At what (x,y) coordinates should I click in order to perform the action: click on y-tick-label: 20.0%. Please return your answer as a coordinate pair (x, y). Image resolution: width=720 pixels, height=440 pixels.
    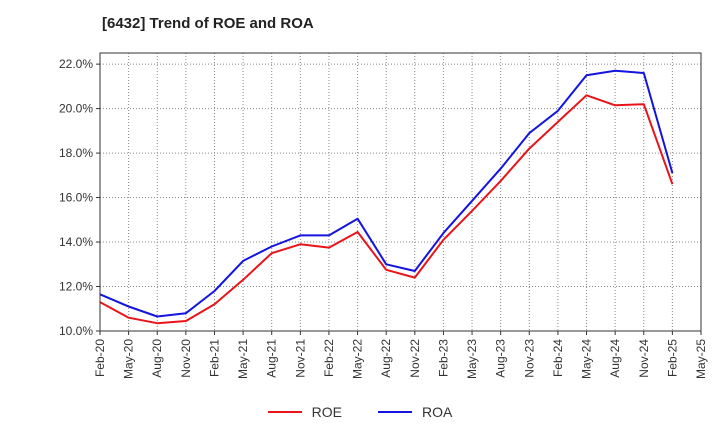
    Looking at the image, I should click on (76, 109).